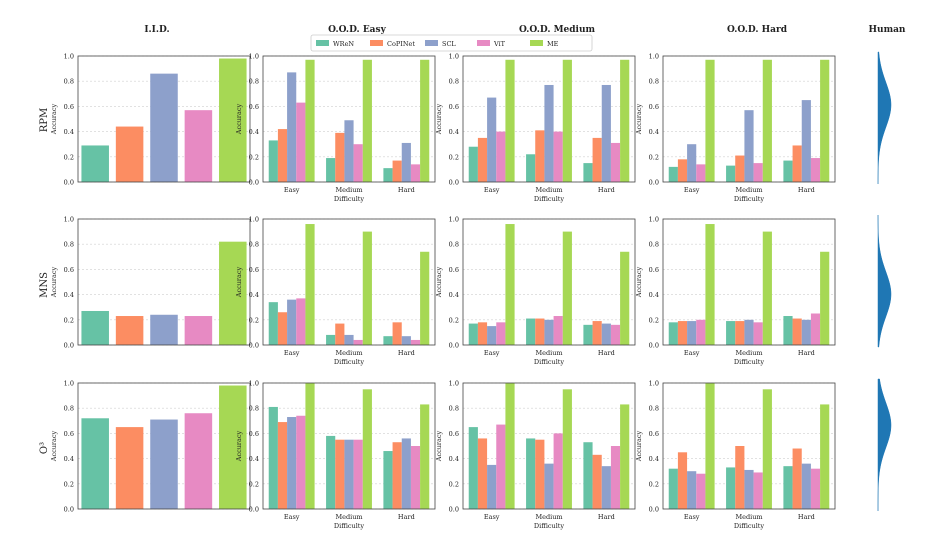 The width and height of the screenshot is (926, 554). Describe the element at coordinates (357, 30) in the screenshot. I see `column-title-ood-easy: O.O.D. Easy` at that location.